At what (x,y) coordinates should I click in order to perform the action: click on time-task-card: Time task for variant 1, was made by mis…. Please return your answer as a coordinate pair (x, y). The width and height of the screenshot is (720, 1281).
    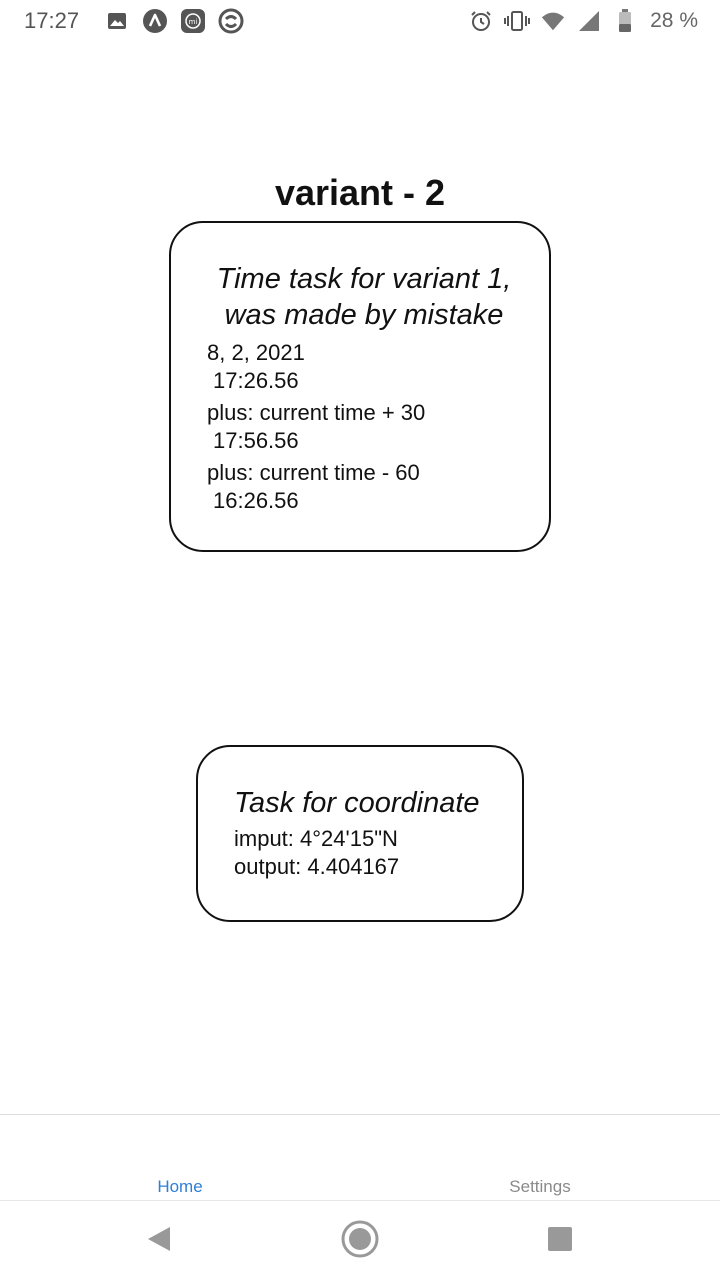
    Looking at the image, I should click on (360, 386).